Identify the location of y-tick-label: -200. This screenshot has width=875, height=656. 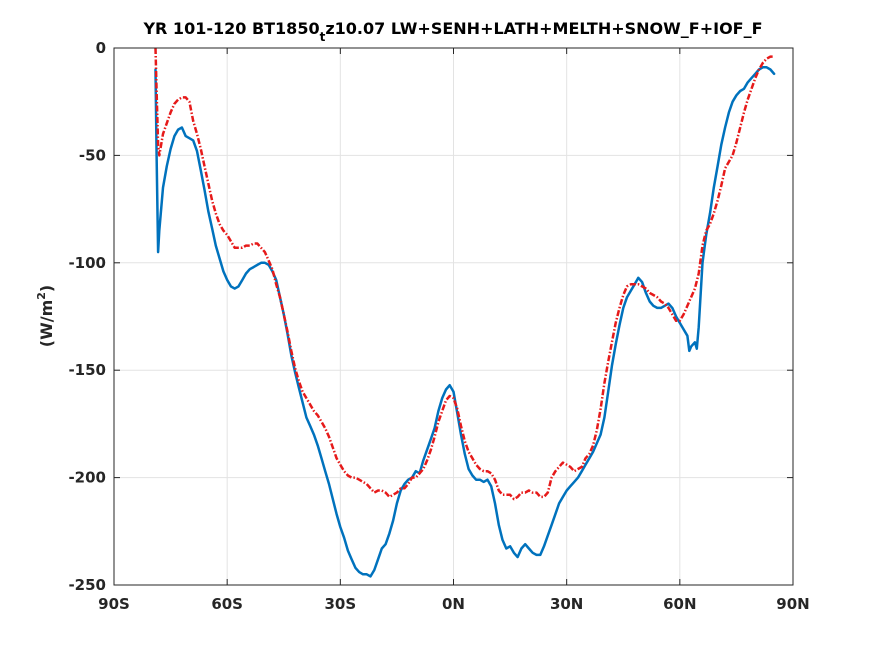
(87, 478).